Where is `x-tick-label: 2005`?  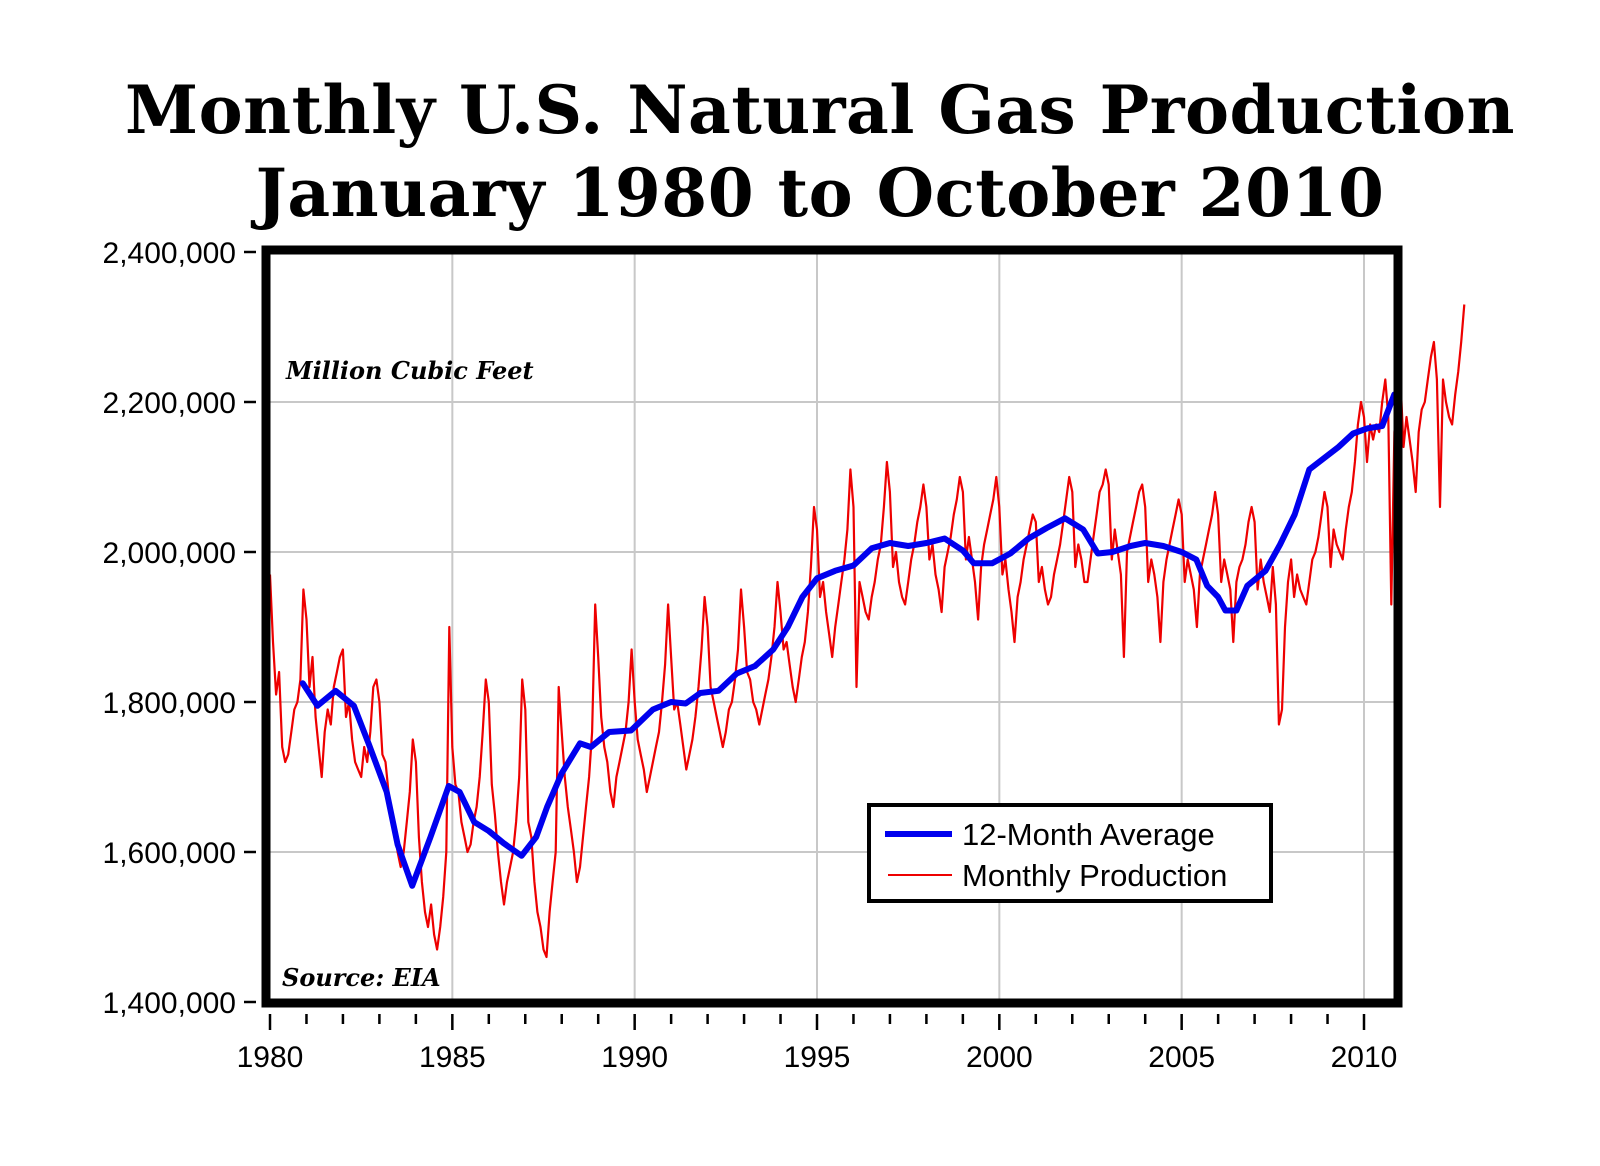
x-tick-label: 2005 is located at coordinates (1181, 1057).